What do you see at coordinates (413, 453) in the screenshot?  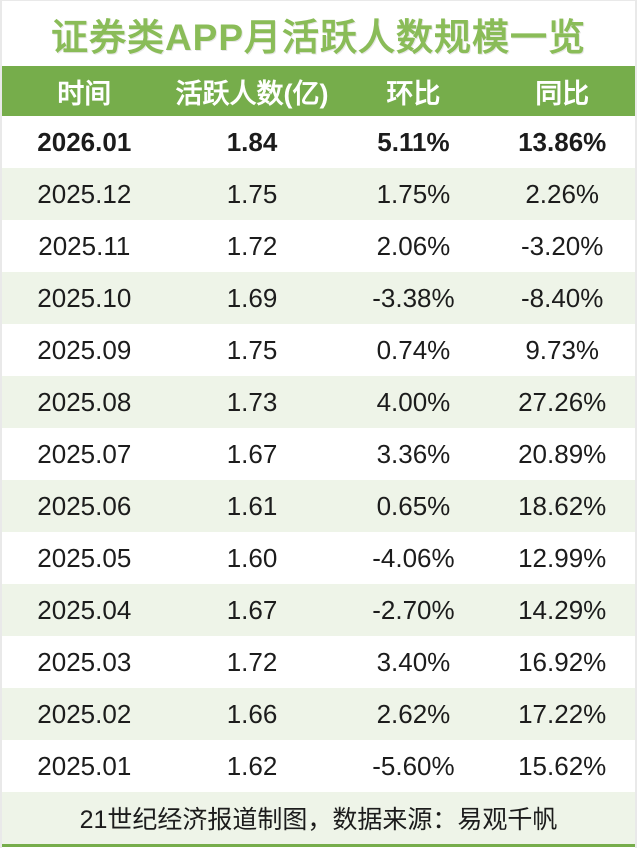 I see `table-cell-mom: 3.36%` at bounding box center [413, 453].